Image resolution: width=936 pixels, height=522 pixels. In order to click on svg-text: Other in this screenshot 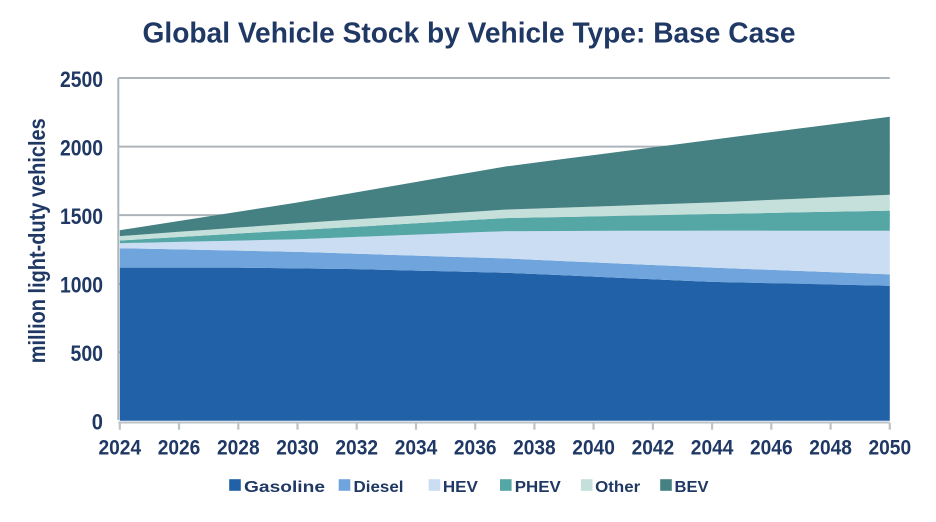, I will do `click(617, 487)`.